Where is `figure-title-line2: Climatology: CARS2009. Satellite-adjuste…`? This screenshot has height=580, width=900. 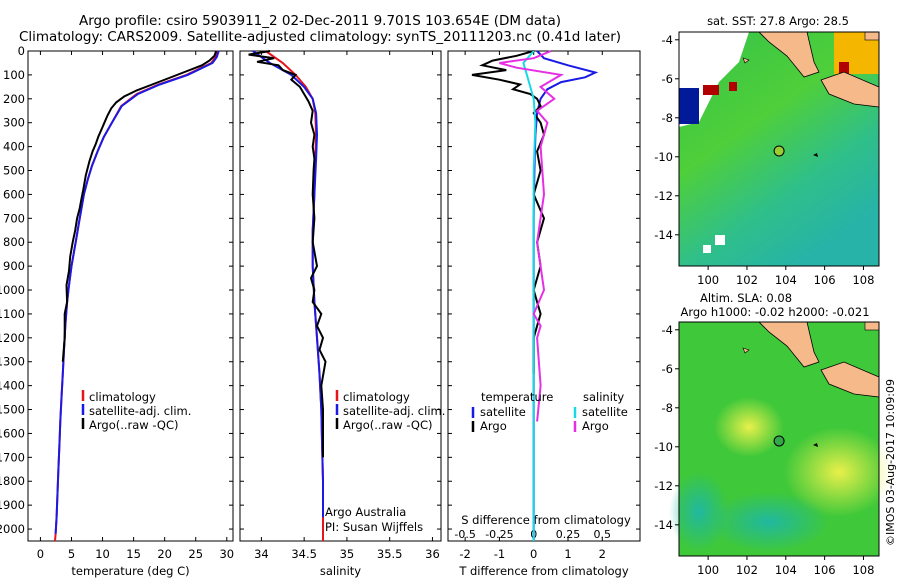 figure-title-line2: Climatology: CARS2009. Satellite-adjuste… is located at coordinates (320, 37).